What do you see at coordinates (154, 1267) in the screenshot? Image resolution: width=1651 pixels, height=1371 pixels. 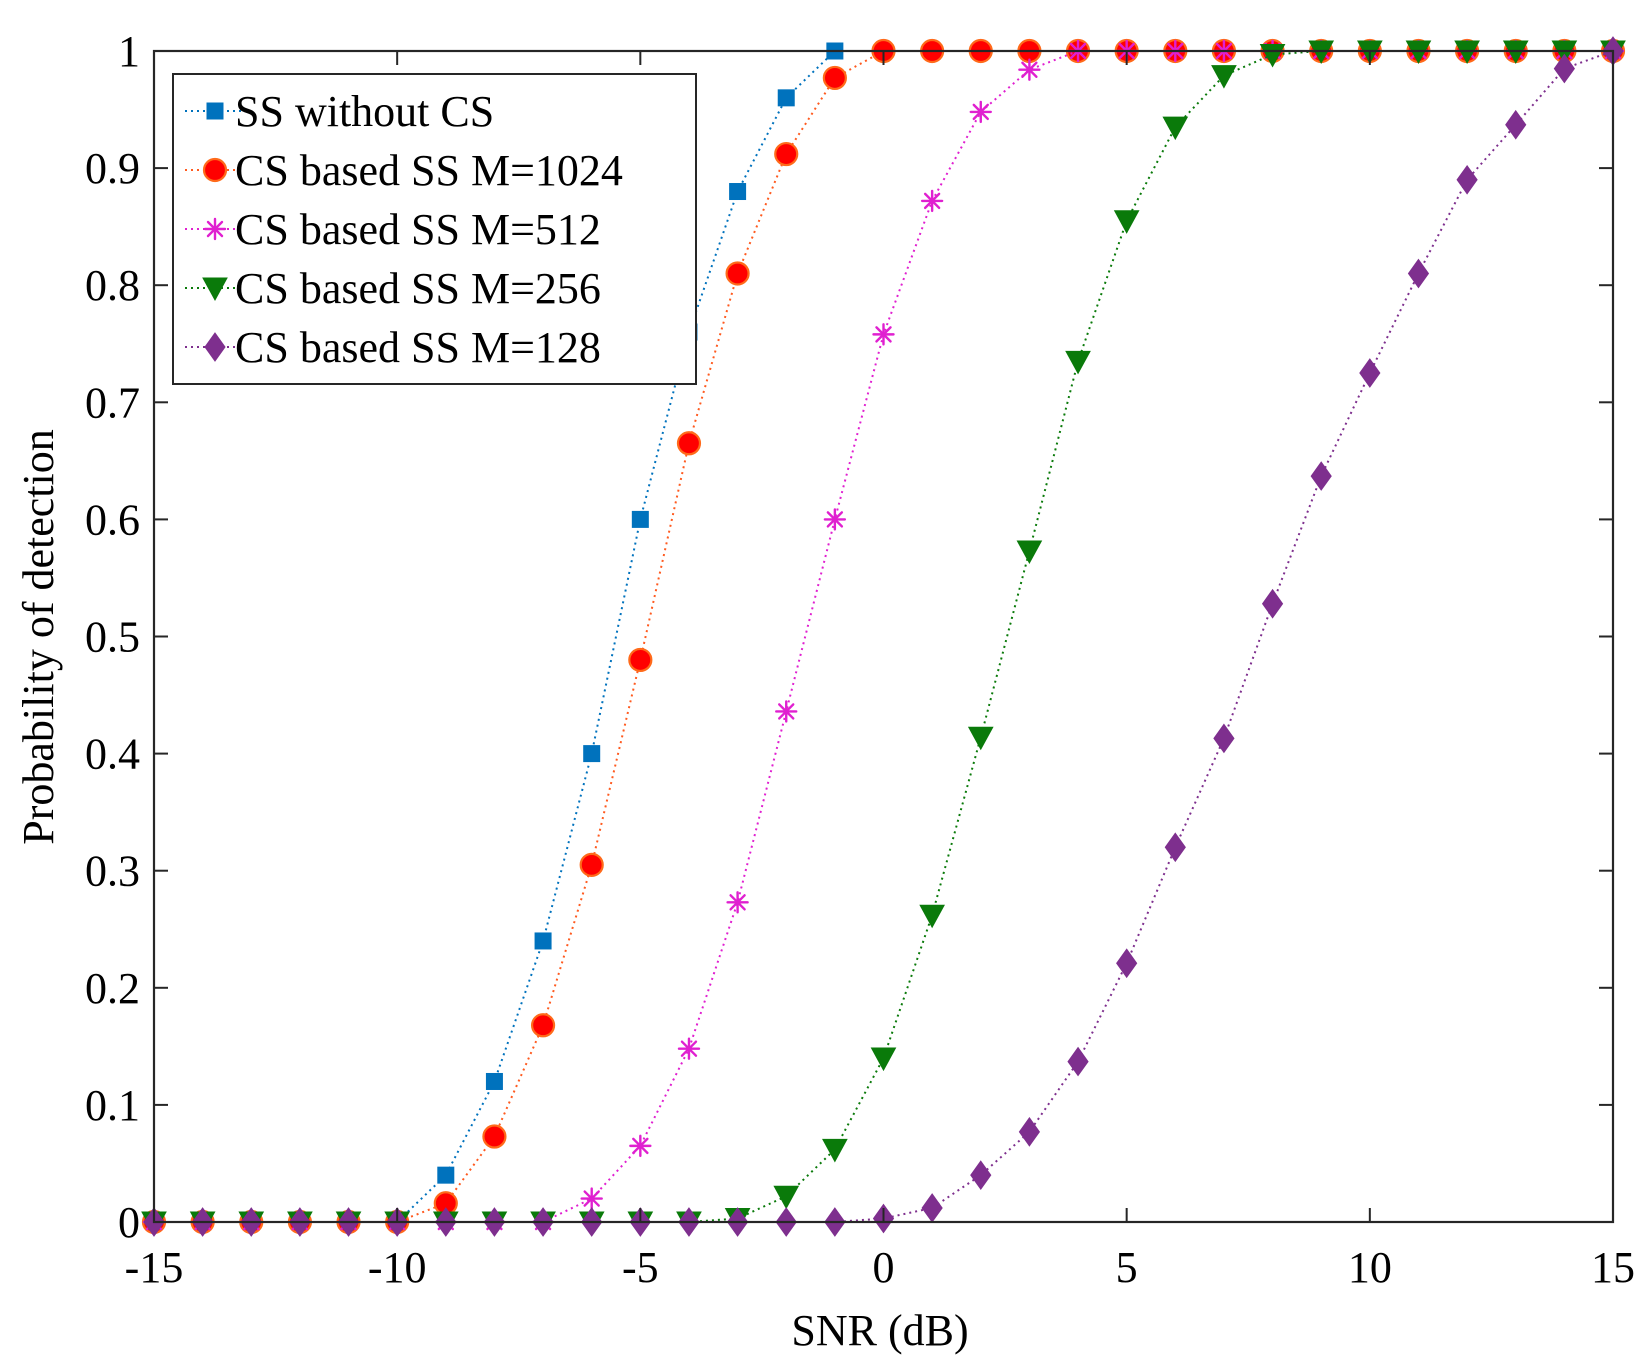 I see `x-tick-label: -15` at bounding box center [154, 1267].